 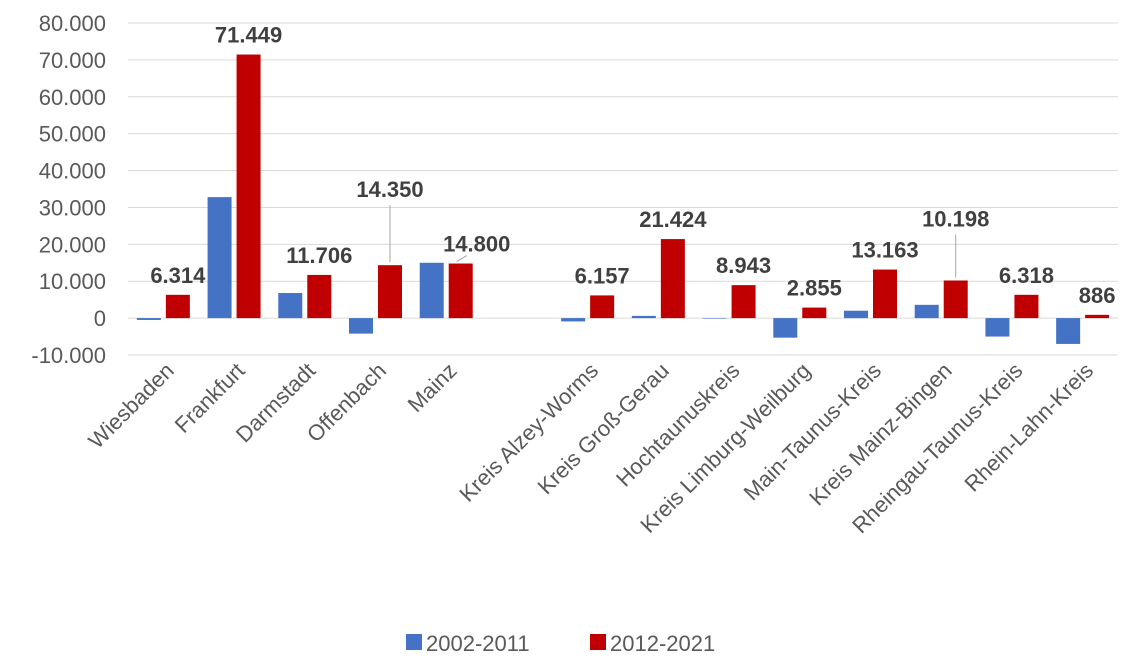 I want to click on data-label: 14.350, so click(x=389, y=189).